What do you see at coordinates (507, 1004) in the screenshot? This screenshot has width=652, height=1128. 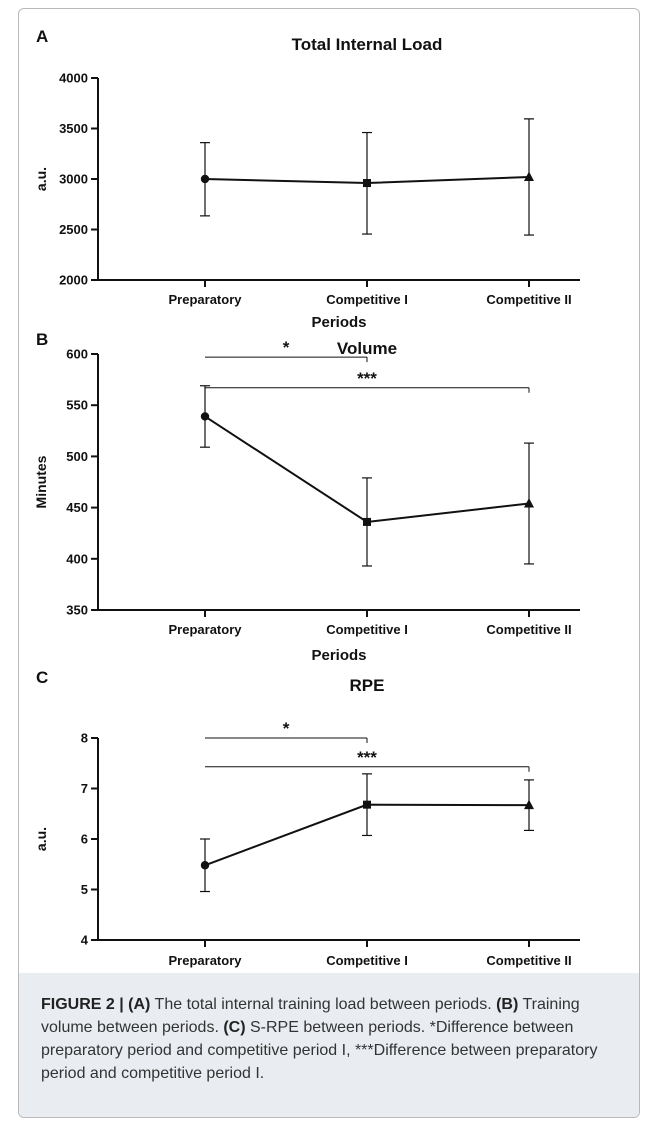 I see `caption-b-label: (B)` at bounding box center [507, 1004].